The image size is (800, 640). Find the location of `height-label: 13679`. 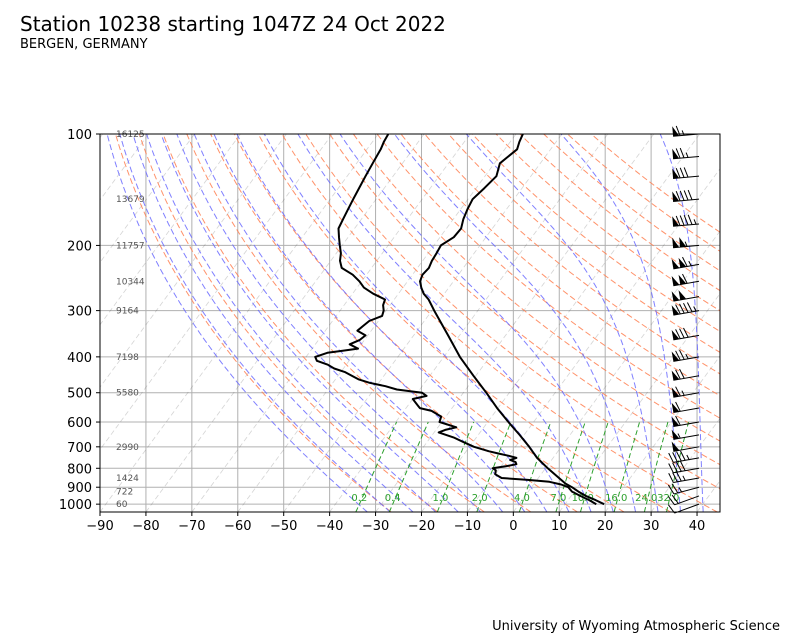

height-label: 13679 is located at coordinates (130, 200).